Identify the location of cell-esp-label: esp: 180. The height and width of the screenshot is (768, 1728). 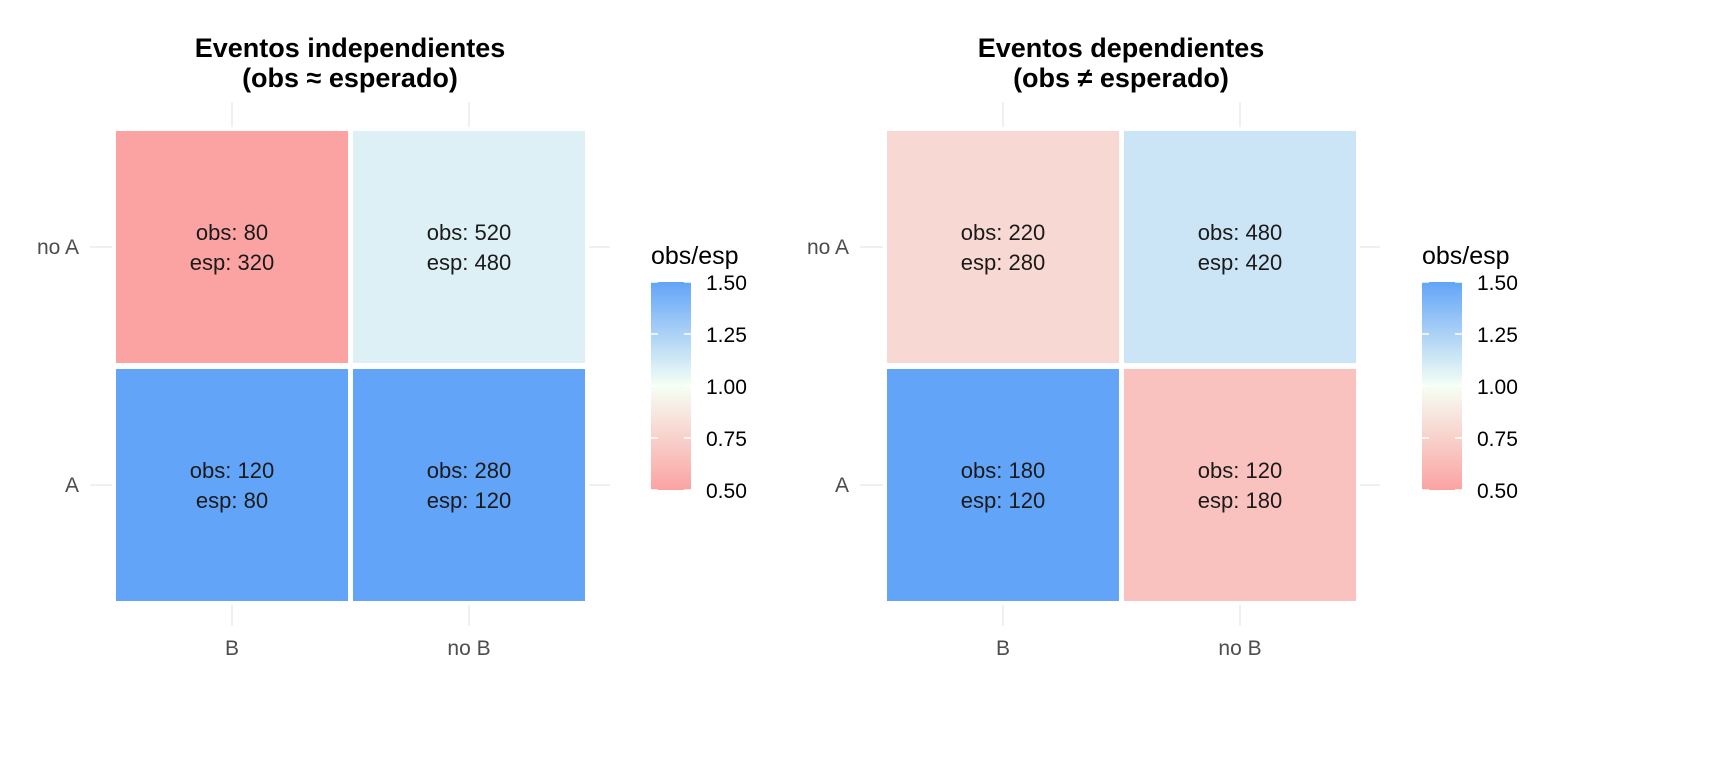
(1240, 500).